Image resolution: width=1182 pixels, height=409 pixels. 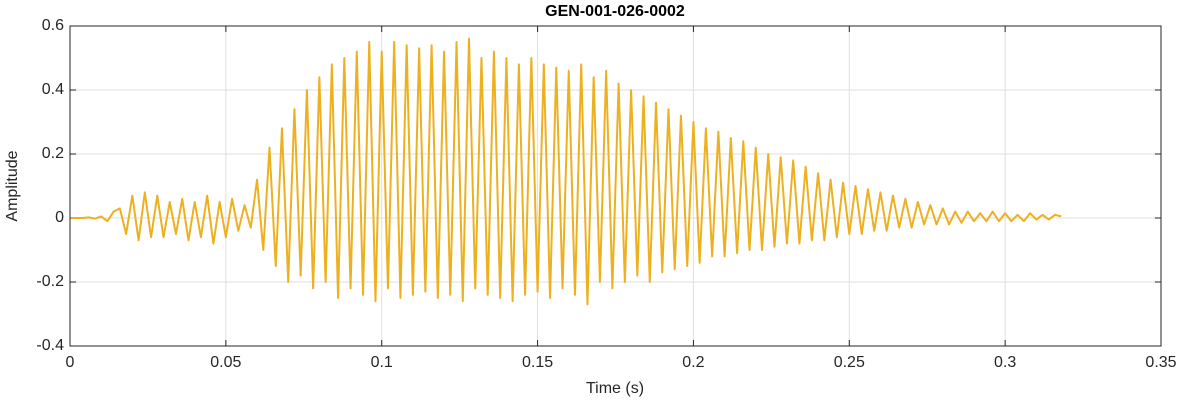 What do you see at coordinates (615, 11) in the screenshot?
I see `chart-title: GEN-001-026-0002` at bounding box center [615, 11].